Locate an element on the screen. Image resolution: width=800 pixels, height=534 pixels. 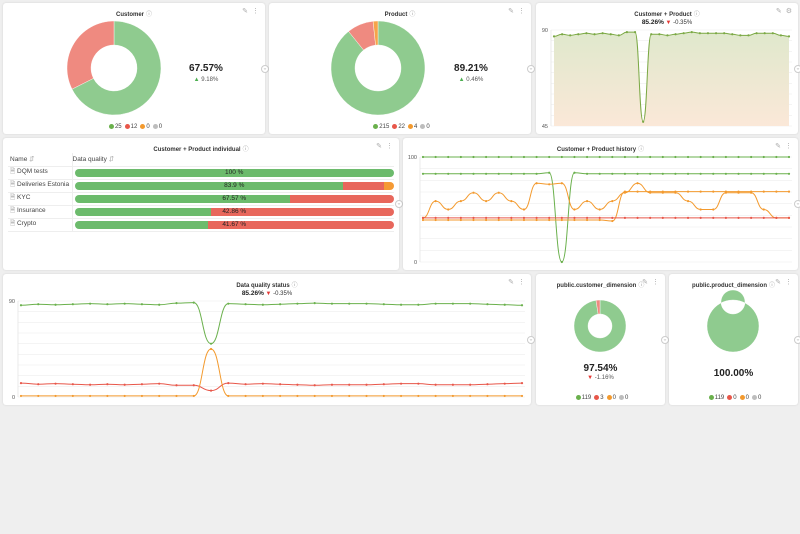
name-cell: 🗎 Crypto is located at coordinates (40, 225).